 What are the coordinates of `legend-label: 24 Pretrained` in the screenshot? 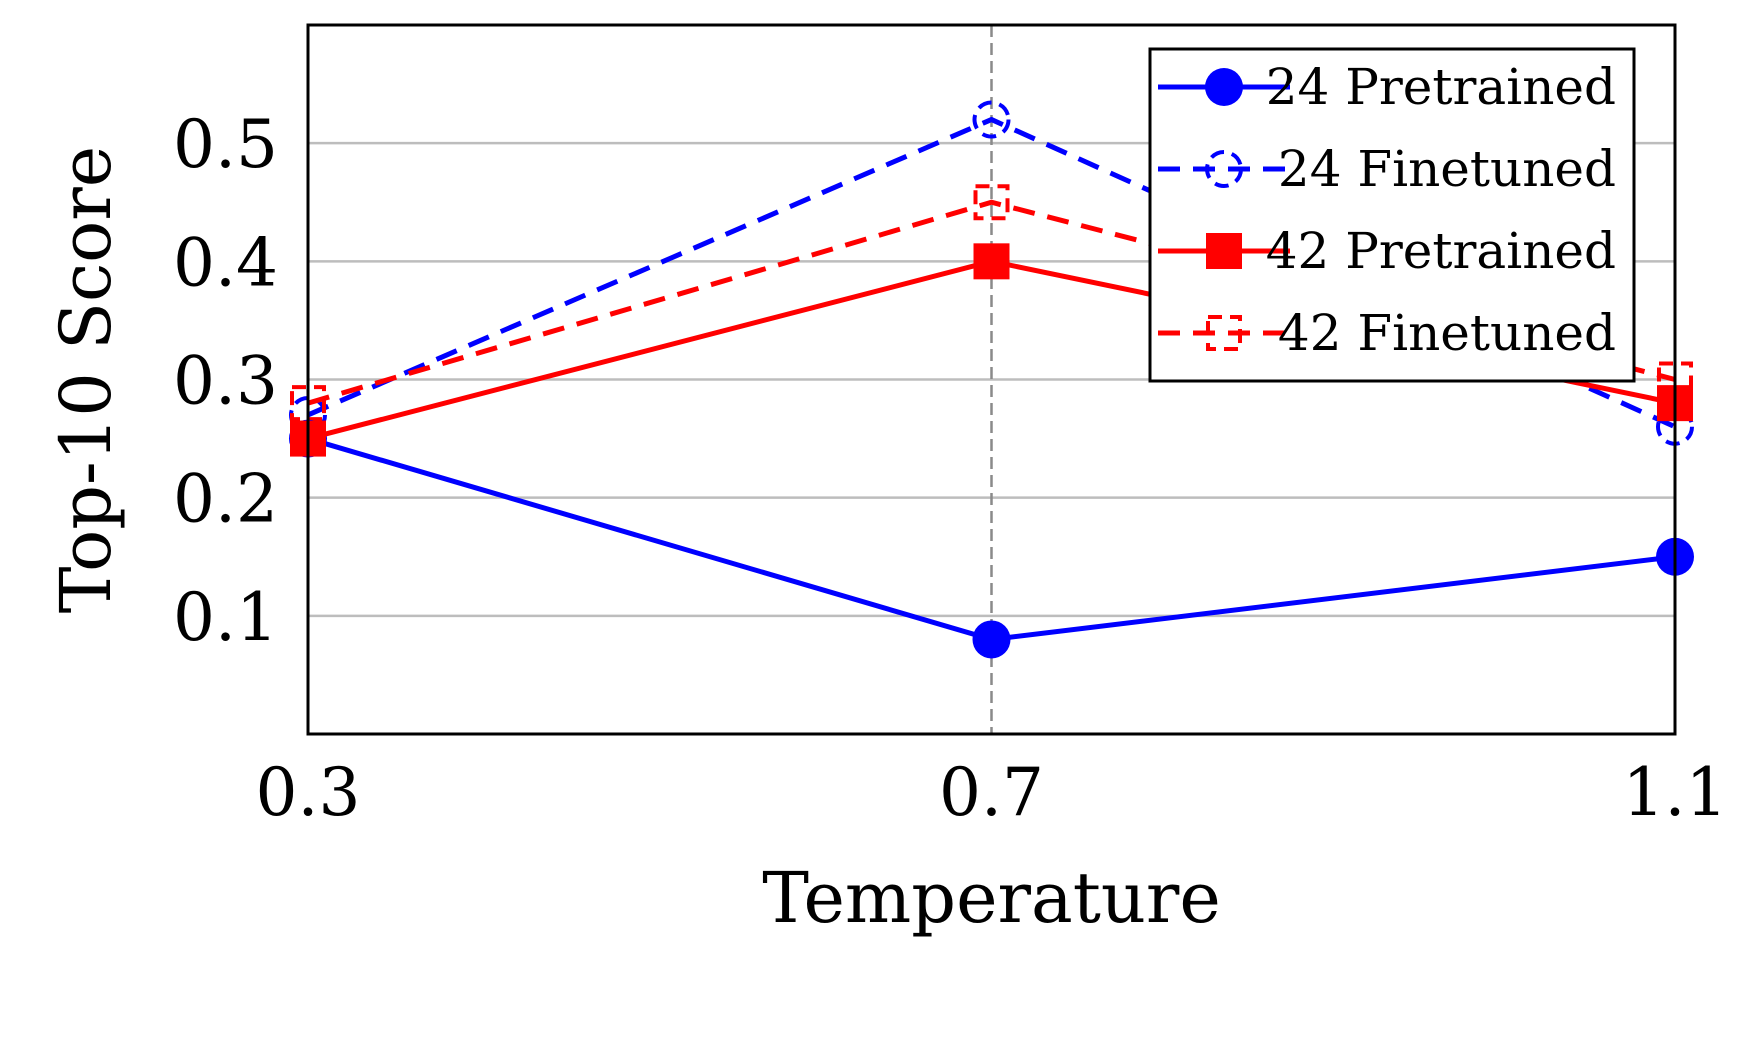 It's located at (1441, 87).